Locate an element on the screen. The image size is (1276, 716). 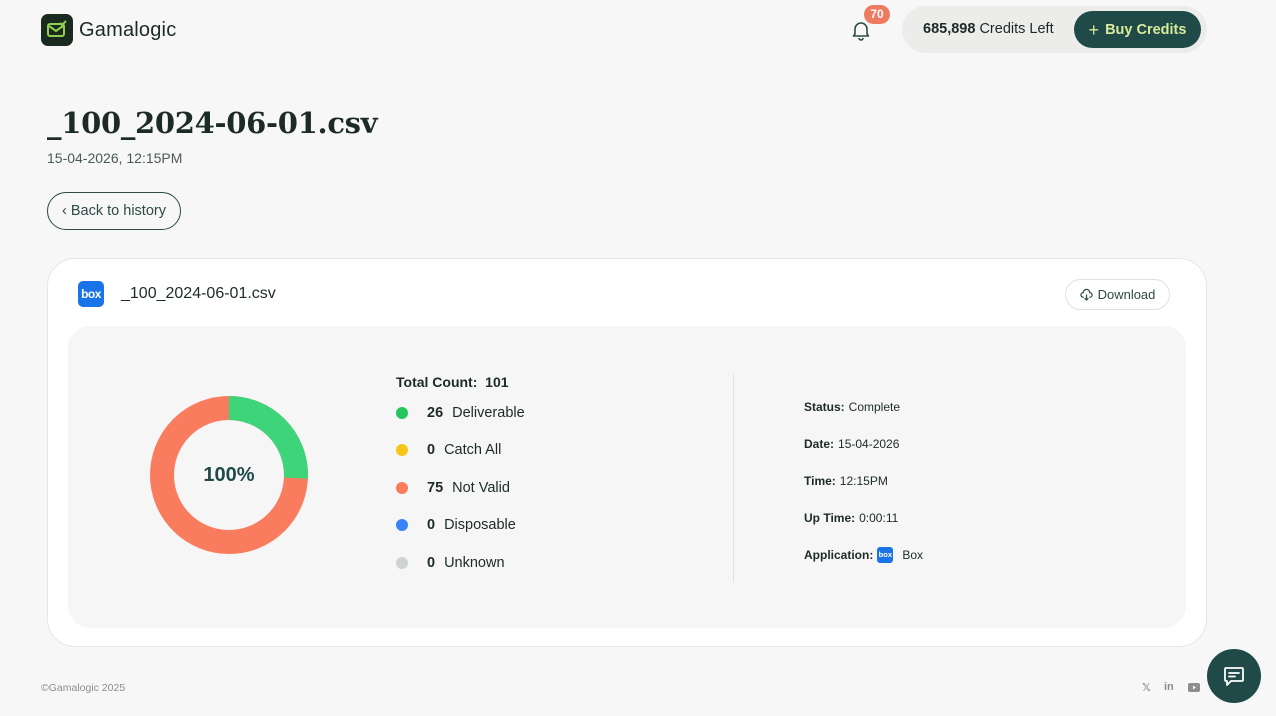
buy-credits-button: + Buy Credits is located at coordinates (1137, 29).